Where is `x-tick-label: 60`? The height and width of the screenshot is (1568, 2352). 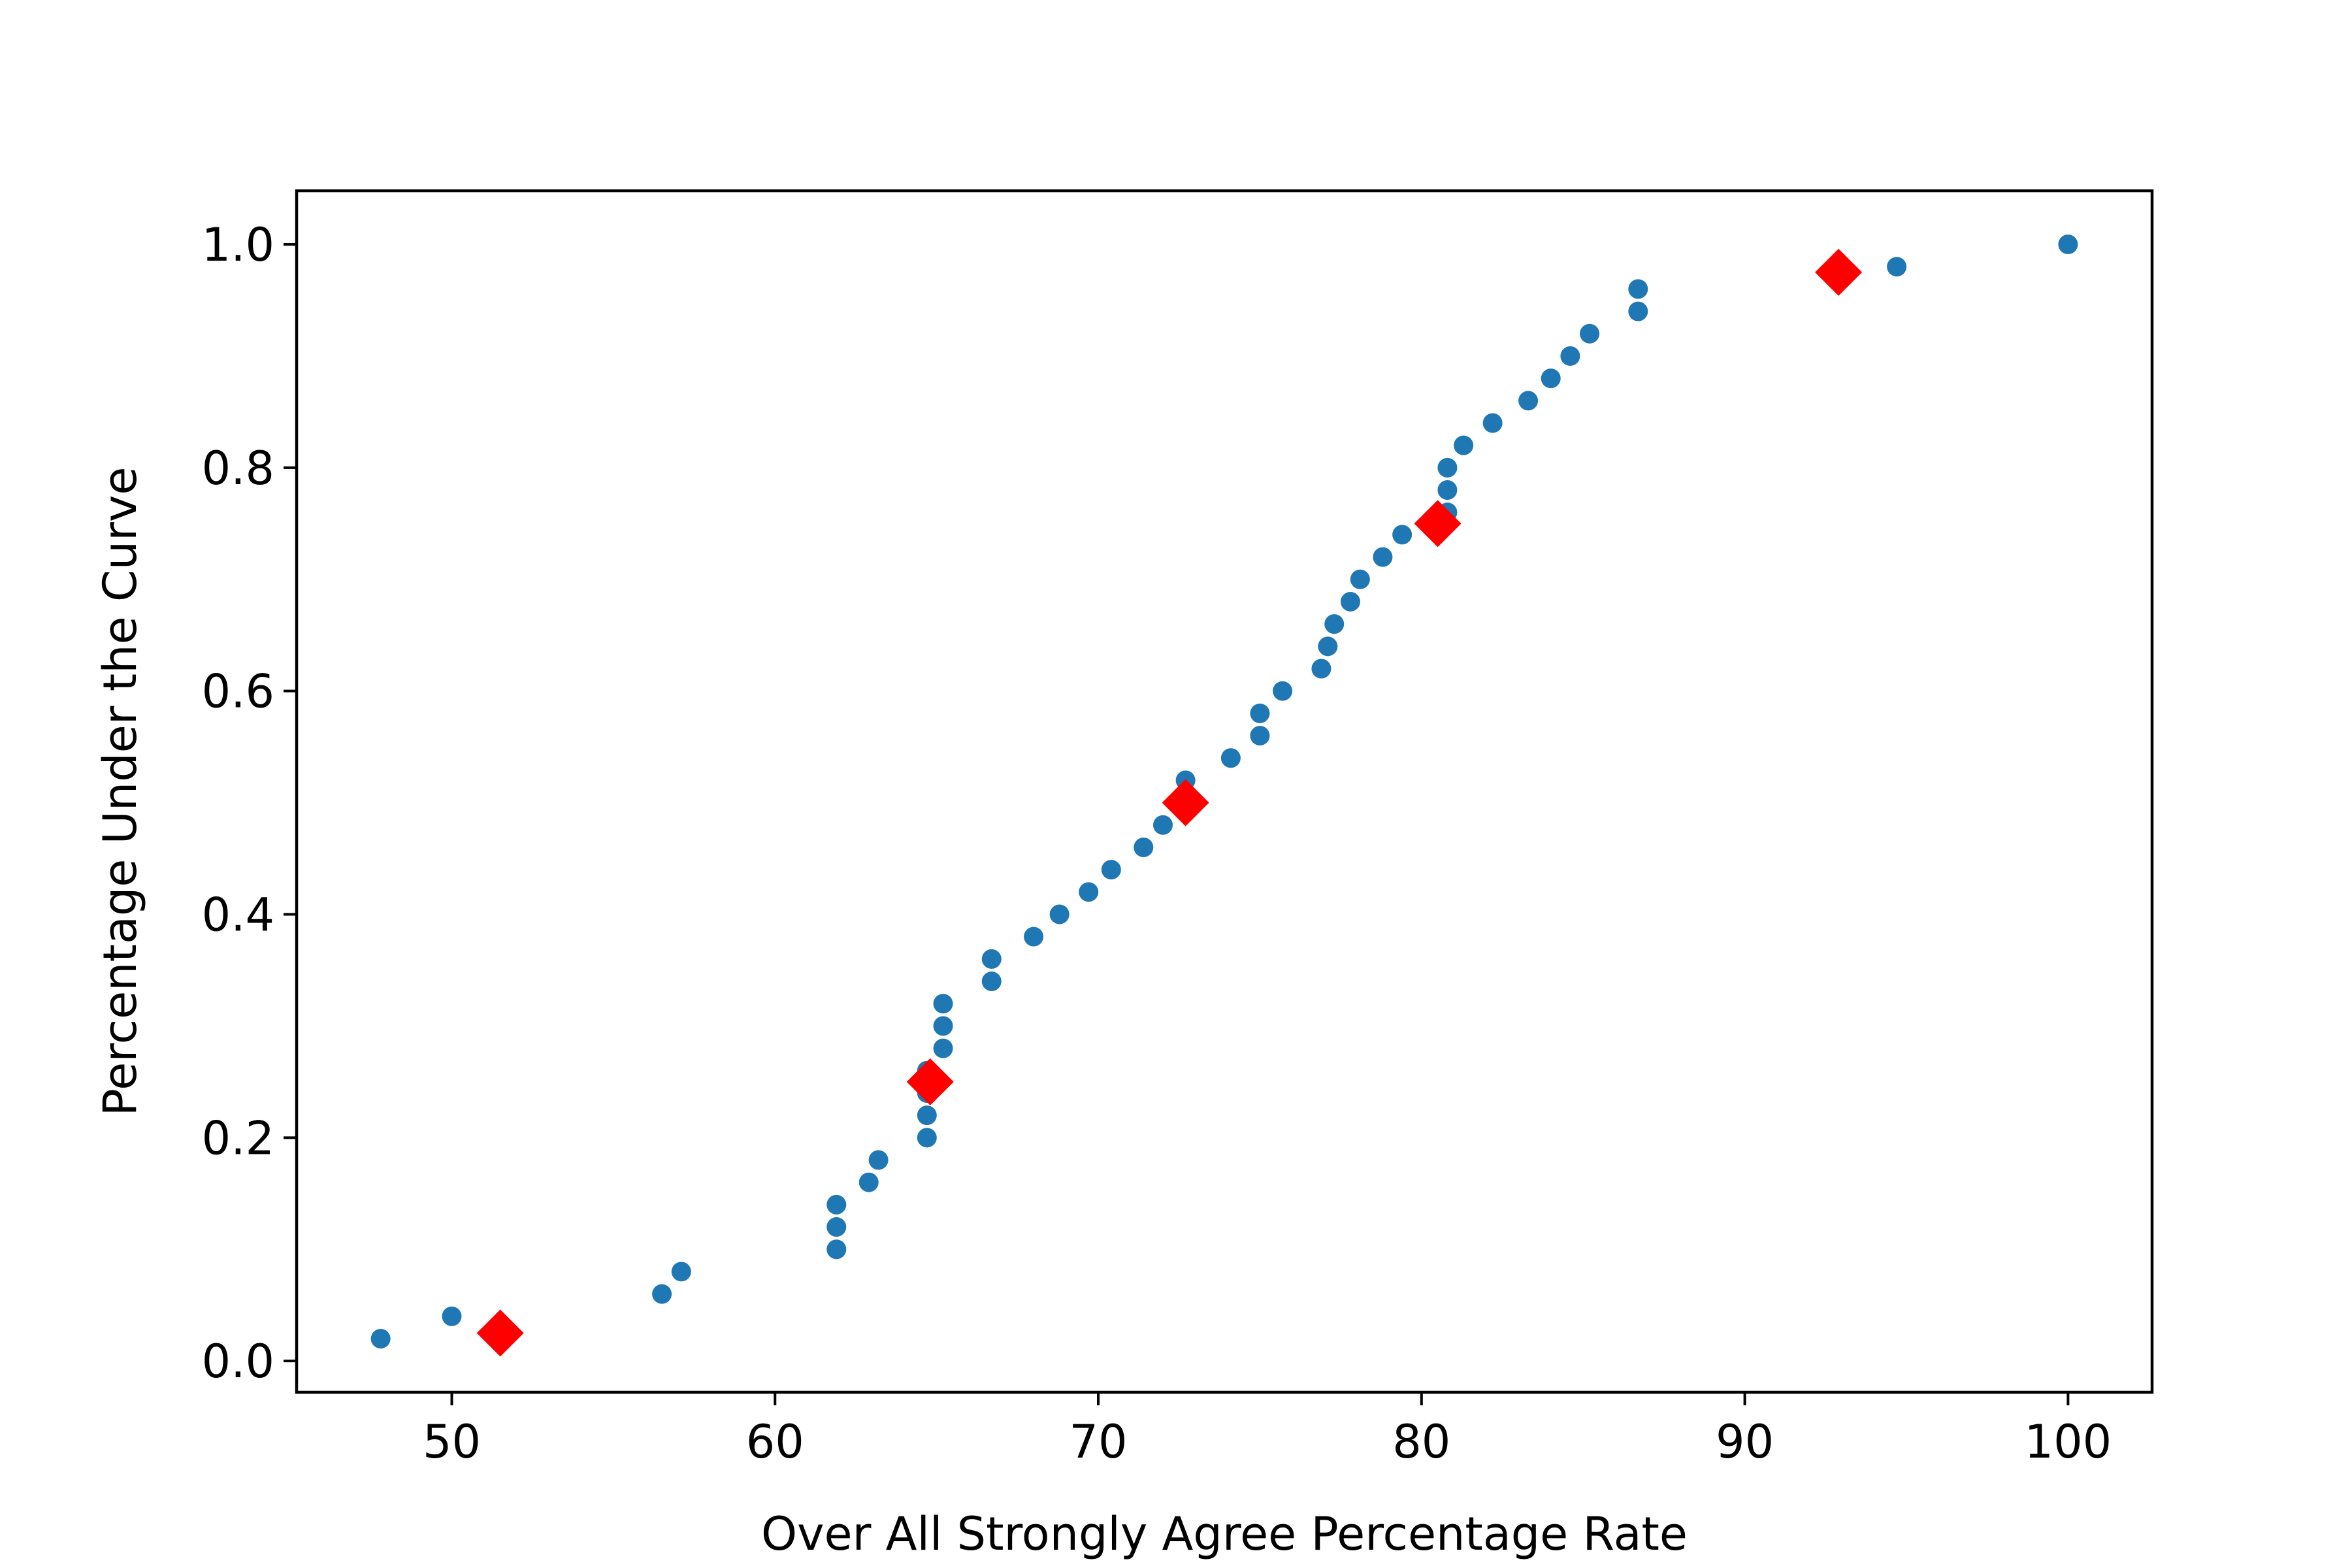
x-tick-label: 60 is located at coordinates (775, 1442).